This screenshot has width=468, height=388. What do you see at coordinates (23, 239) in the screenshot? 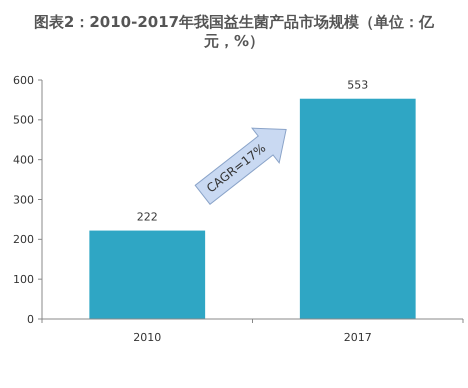
I see `y-tick-label: 200` at bounding box center [23, 239].